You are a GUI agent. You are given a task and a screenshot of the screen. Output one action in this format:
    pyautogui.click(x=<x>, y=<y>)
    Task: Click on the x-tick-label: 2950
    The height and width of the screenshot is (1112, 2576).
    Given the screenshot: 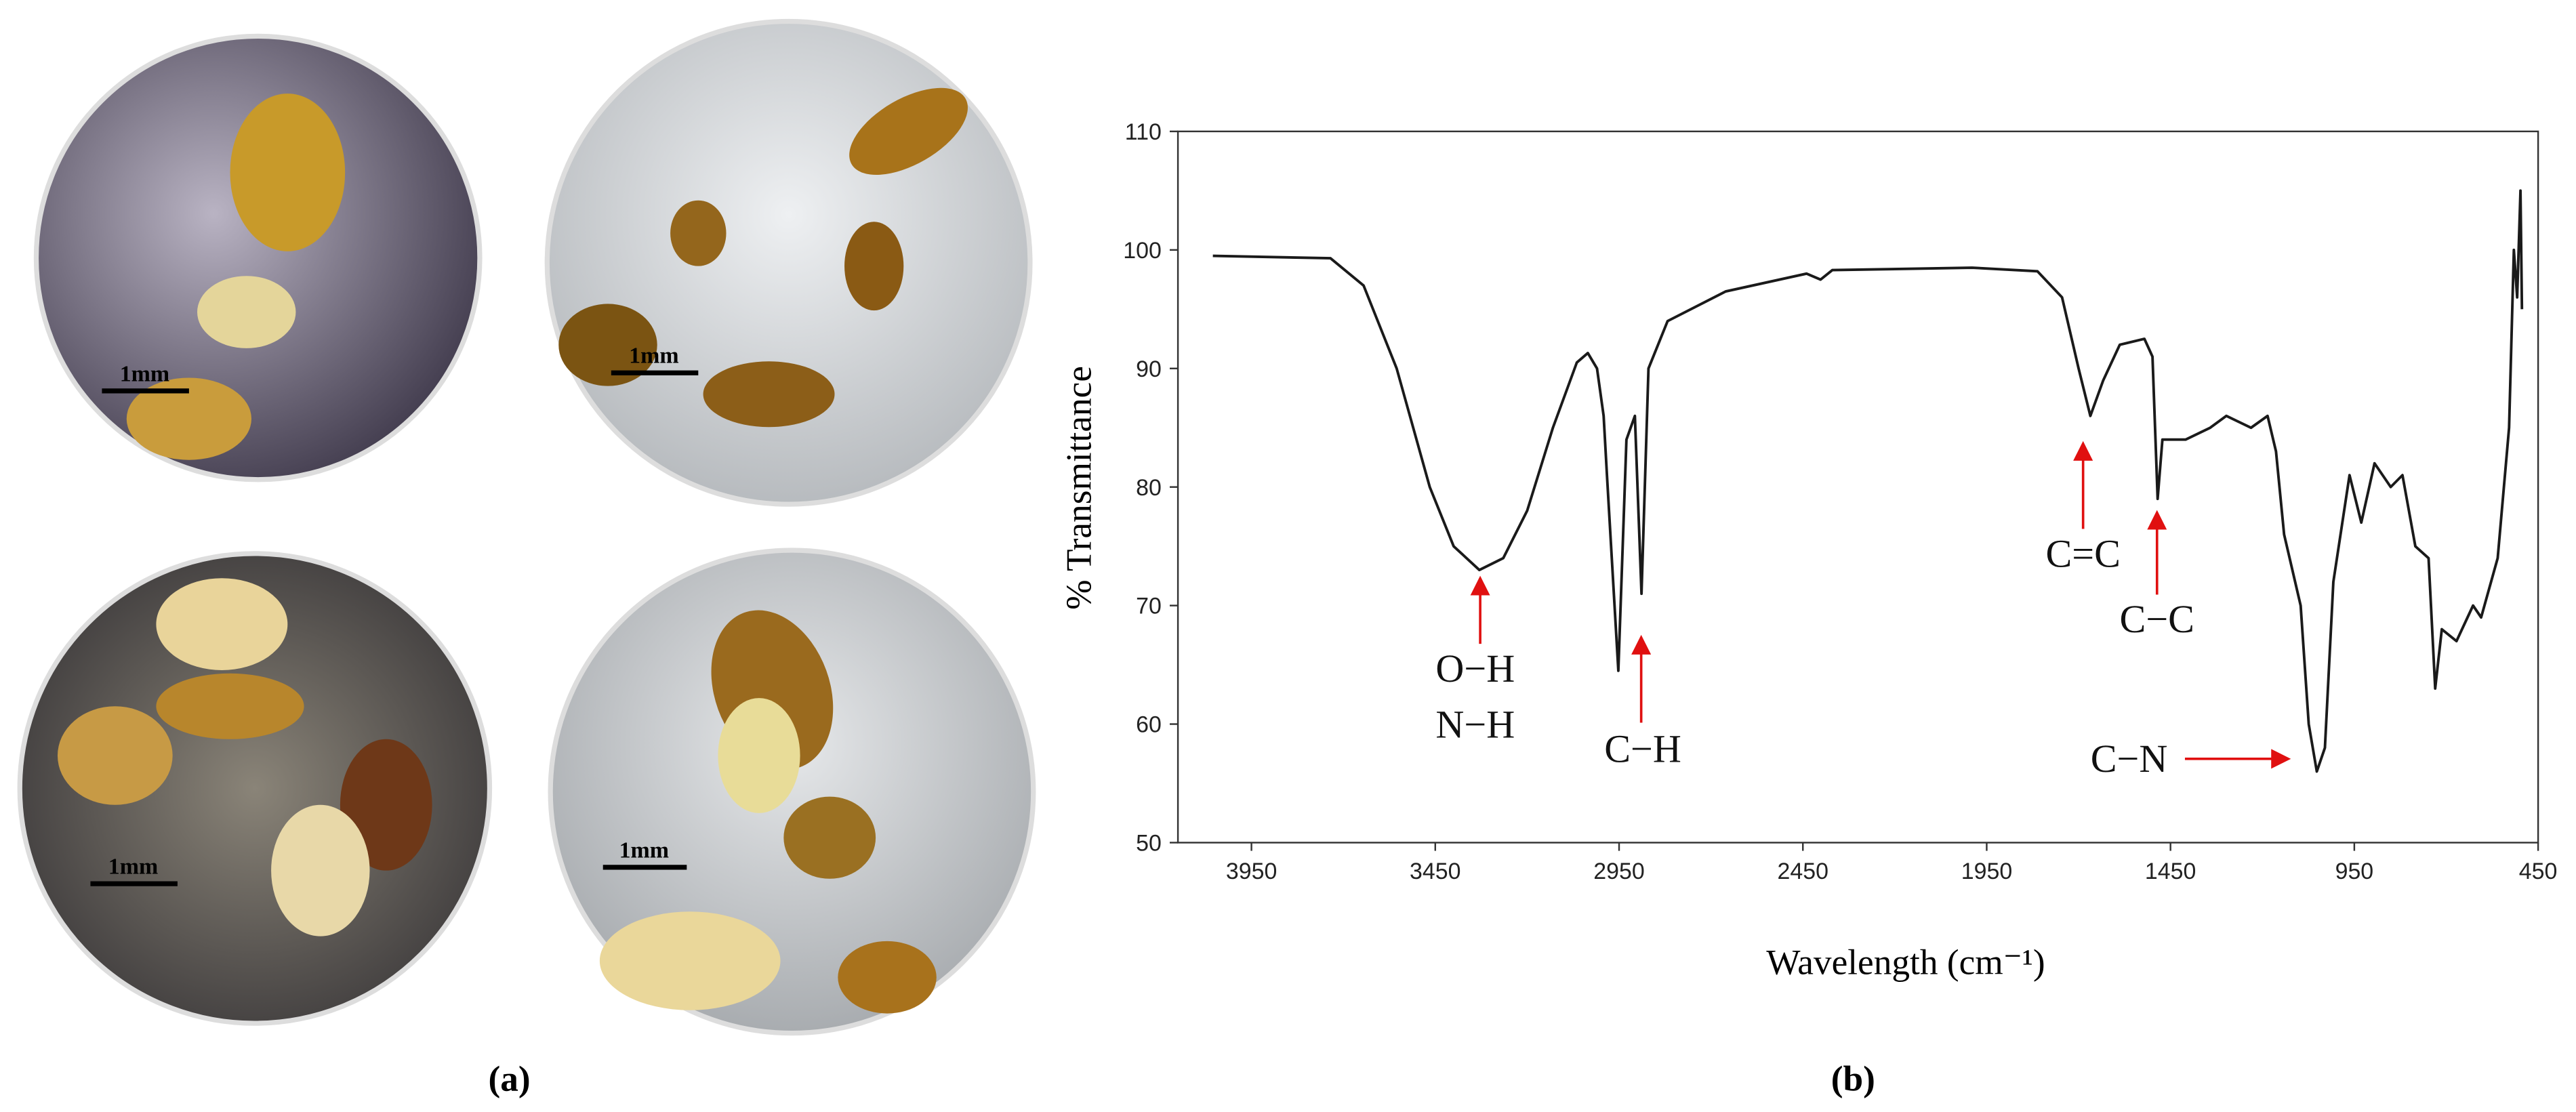 What is the action you would take?
    pyautogui.click(x=1619, y=872)
    